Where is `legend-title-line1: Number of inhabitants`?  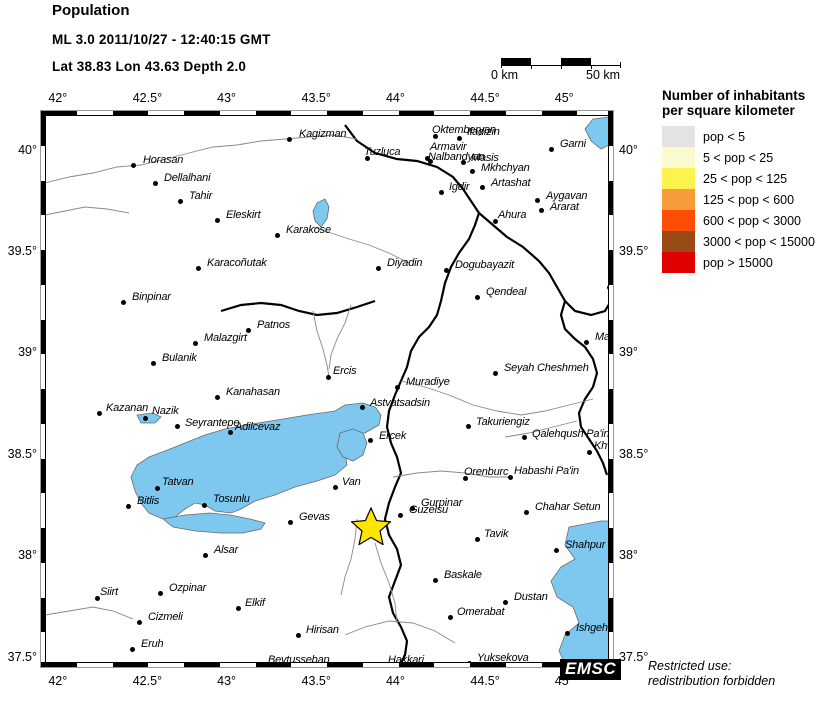
legend-title-line1: Number of inhabitants is located at coordinates (734, 95).